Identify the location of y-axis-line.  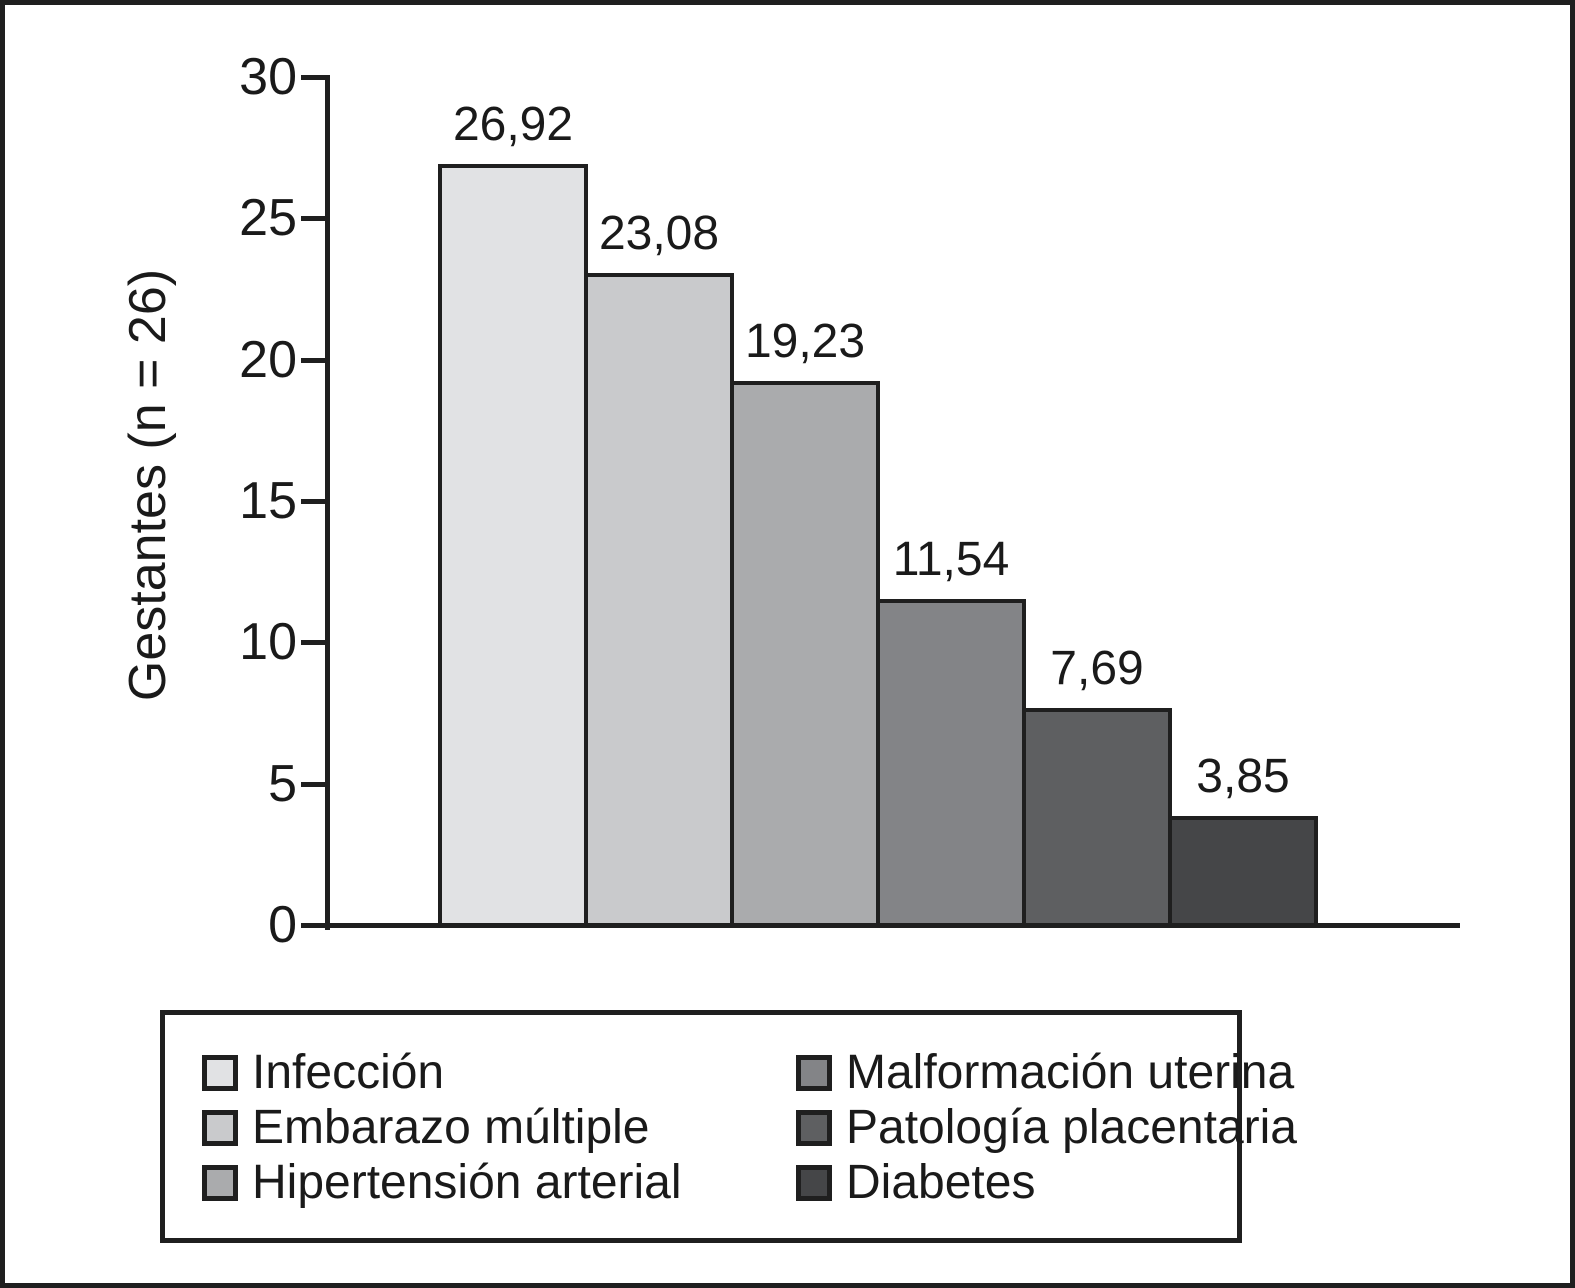
(327, 502).